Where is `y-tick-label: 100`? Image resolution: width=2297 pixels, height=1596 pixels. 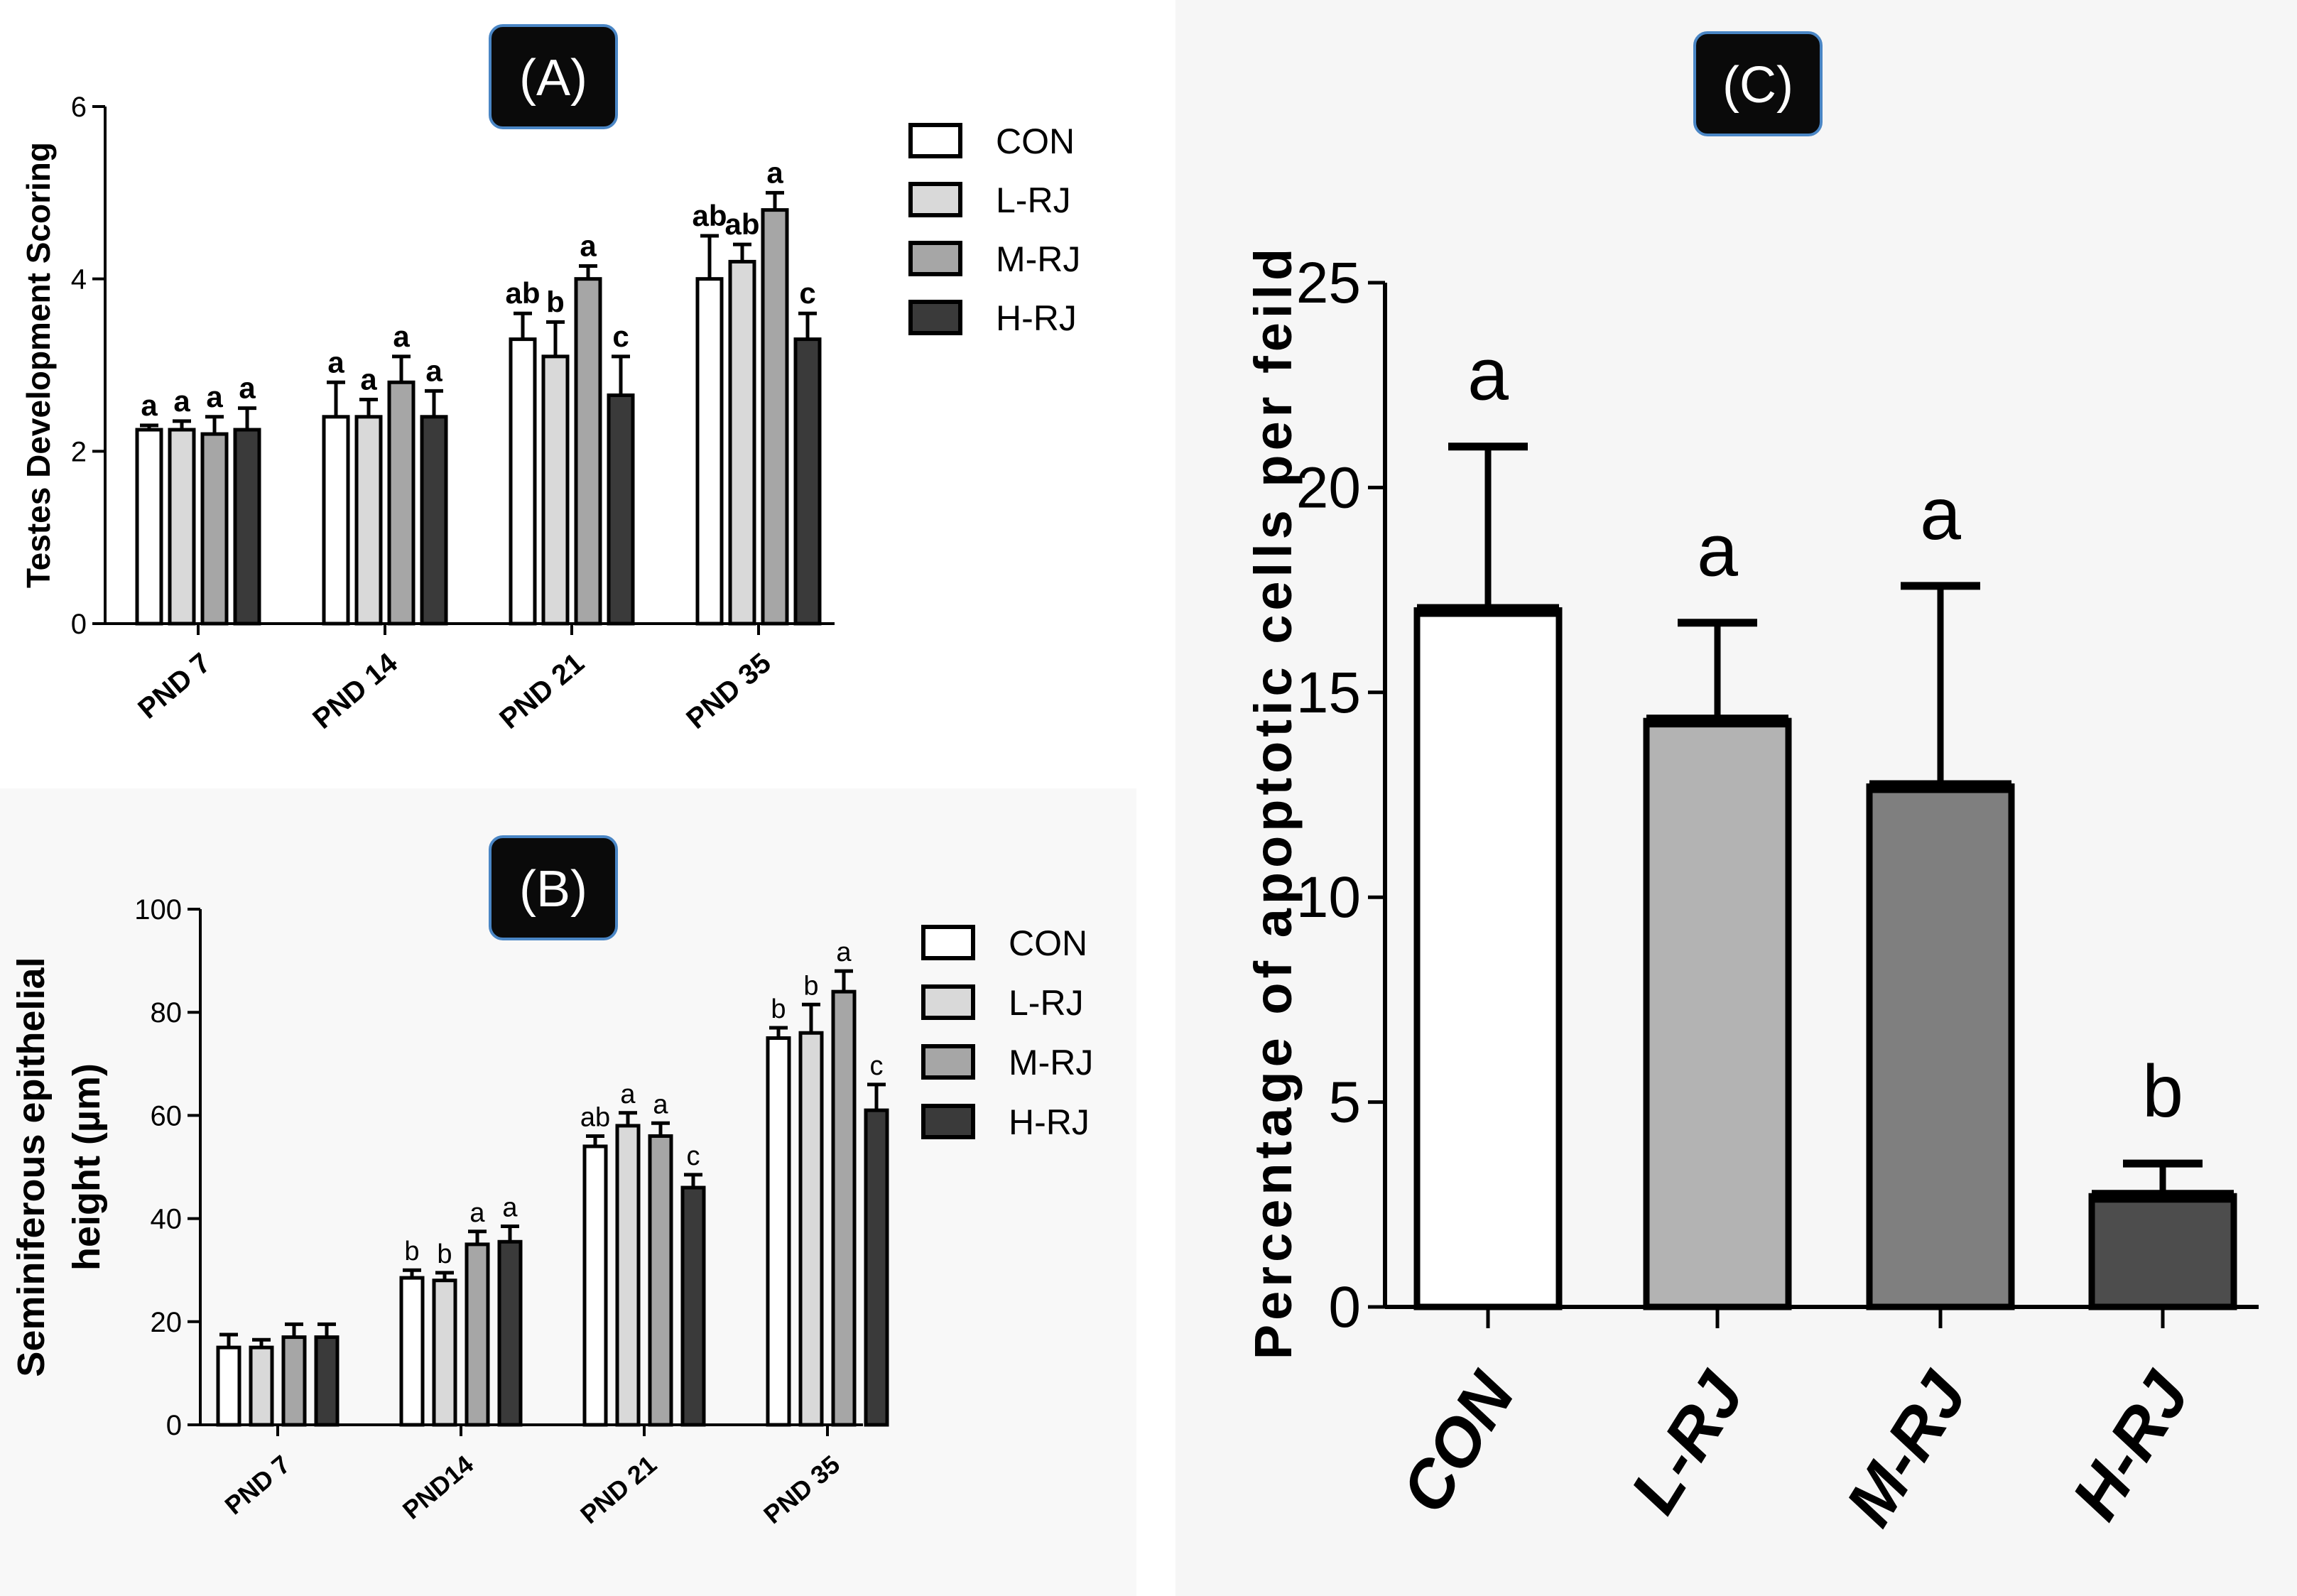 y-tick-label: 100 is located at coordinates (158, 909).